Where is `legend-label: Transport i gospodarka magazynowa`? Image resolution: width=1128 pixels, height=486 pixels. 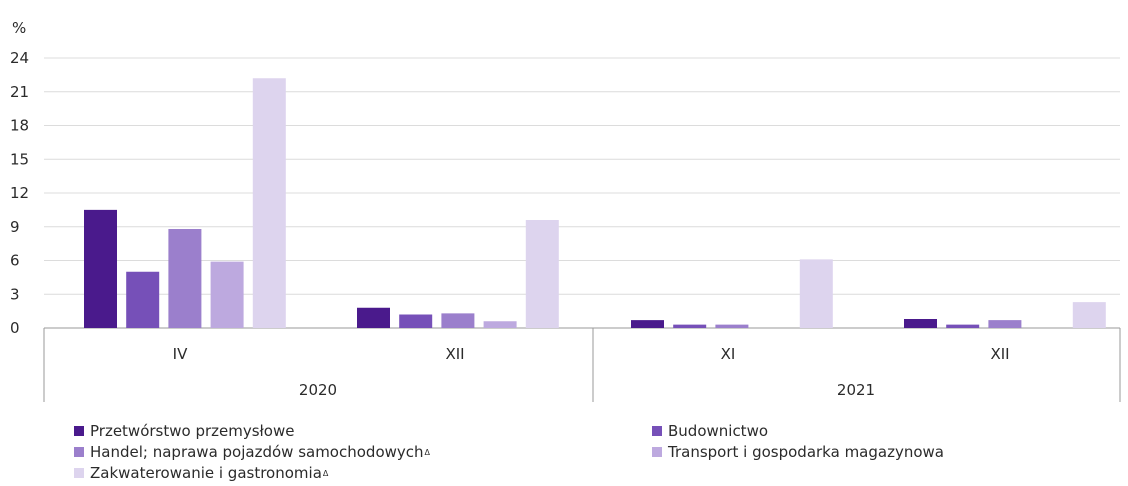
legend-label: Transport i gospodarka magazynowa is located at coordinates (806, 452).